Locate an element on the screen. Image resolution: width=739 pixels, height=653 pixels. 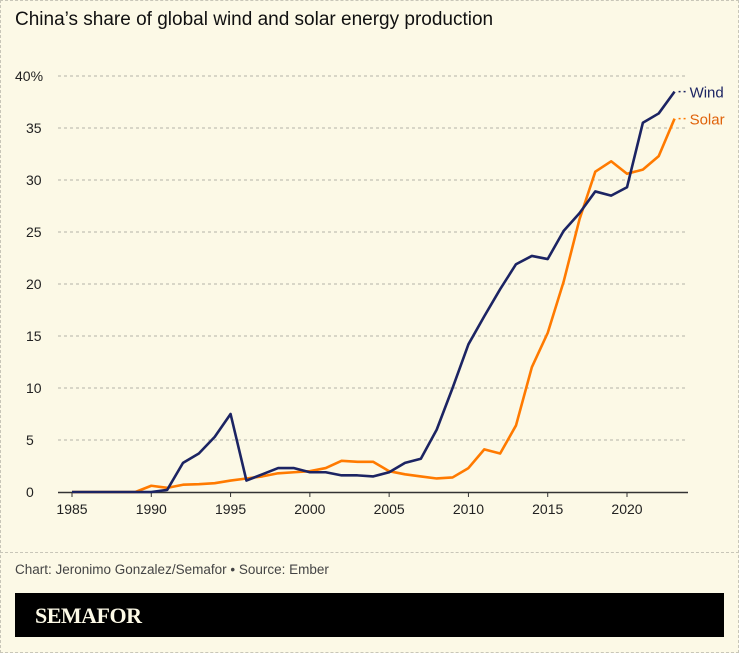
y-tick-label: 0 is located at coordinates (30, 492).